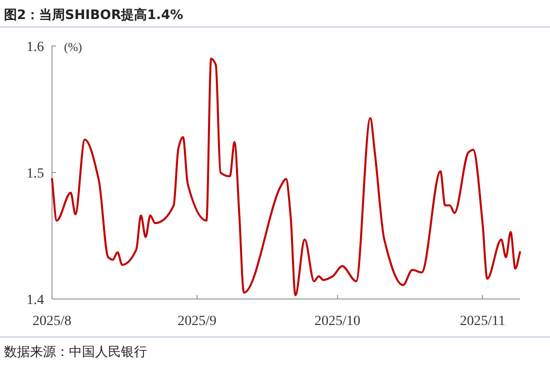 The width and height of the screenshot is (550, 367). I want to click on ylabel: (%), so click(73, 47).